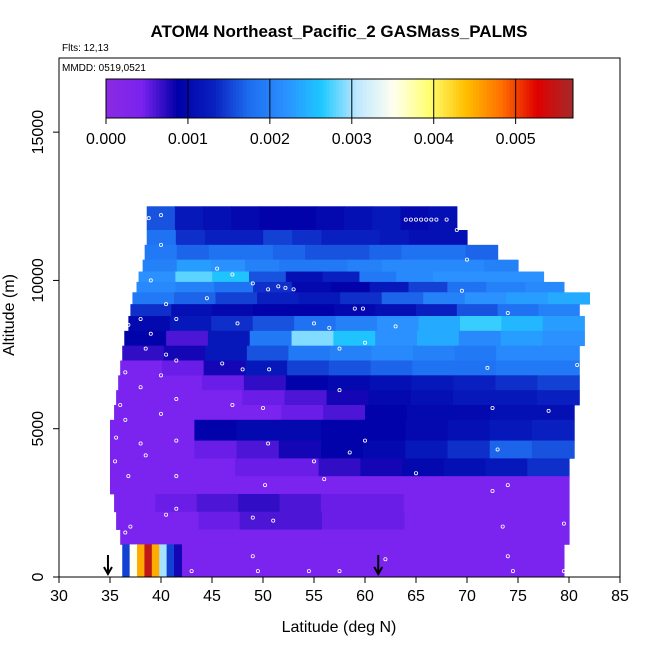 This screenshot has width=650, height=650. What do you see at coordinates (263, 596) in the screenshot?
I see `x-tick-label: 50` at bounding box center [263, 596].